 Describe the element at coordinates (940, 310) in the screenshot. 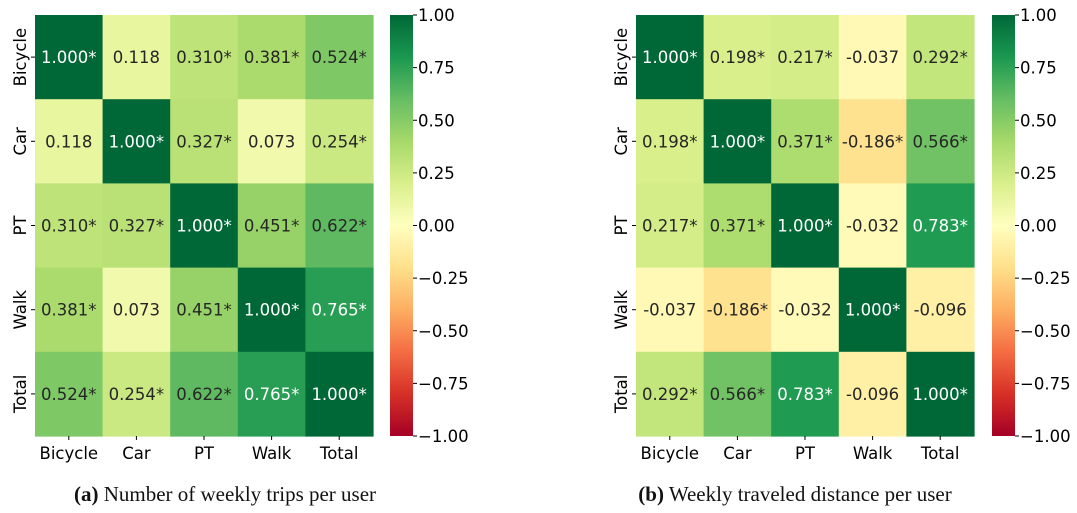

I see `cell-annotation: -0.096` at that location.